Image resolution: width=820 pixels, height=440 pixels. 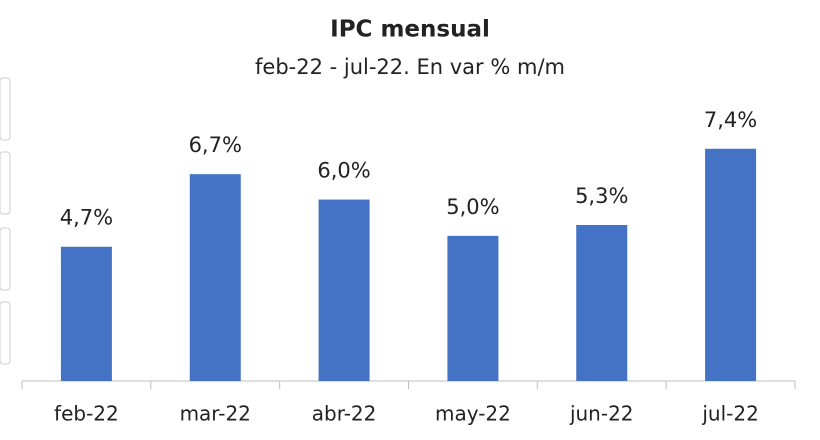 I want to click on x-tick-label: abr-22, so click(x=344, y=414).